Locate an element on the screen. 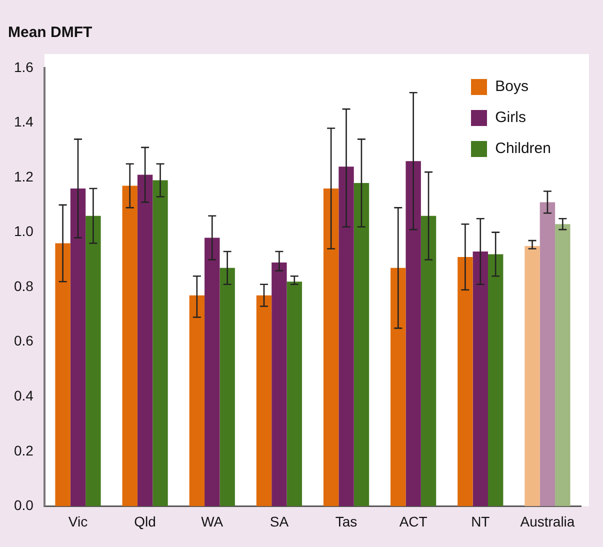  x-tick-label: Australia is located at coordinates (547, 521).